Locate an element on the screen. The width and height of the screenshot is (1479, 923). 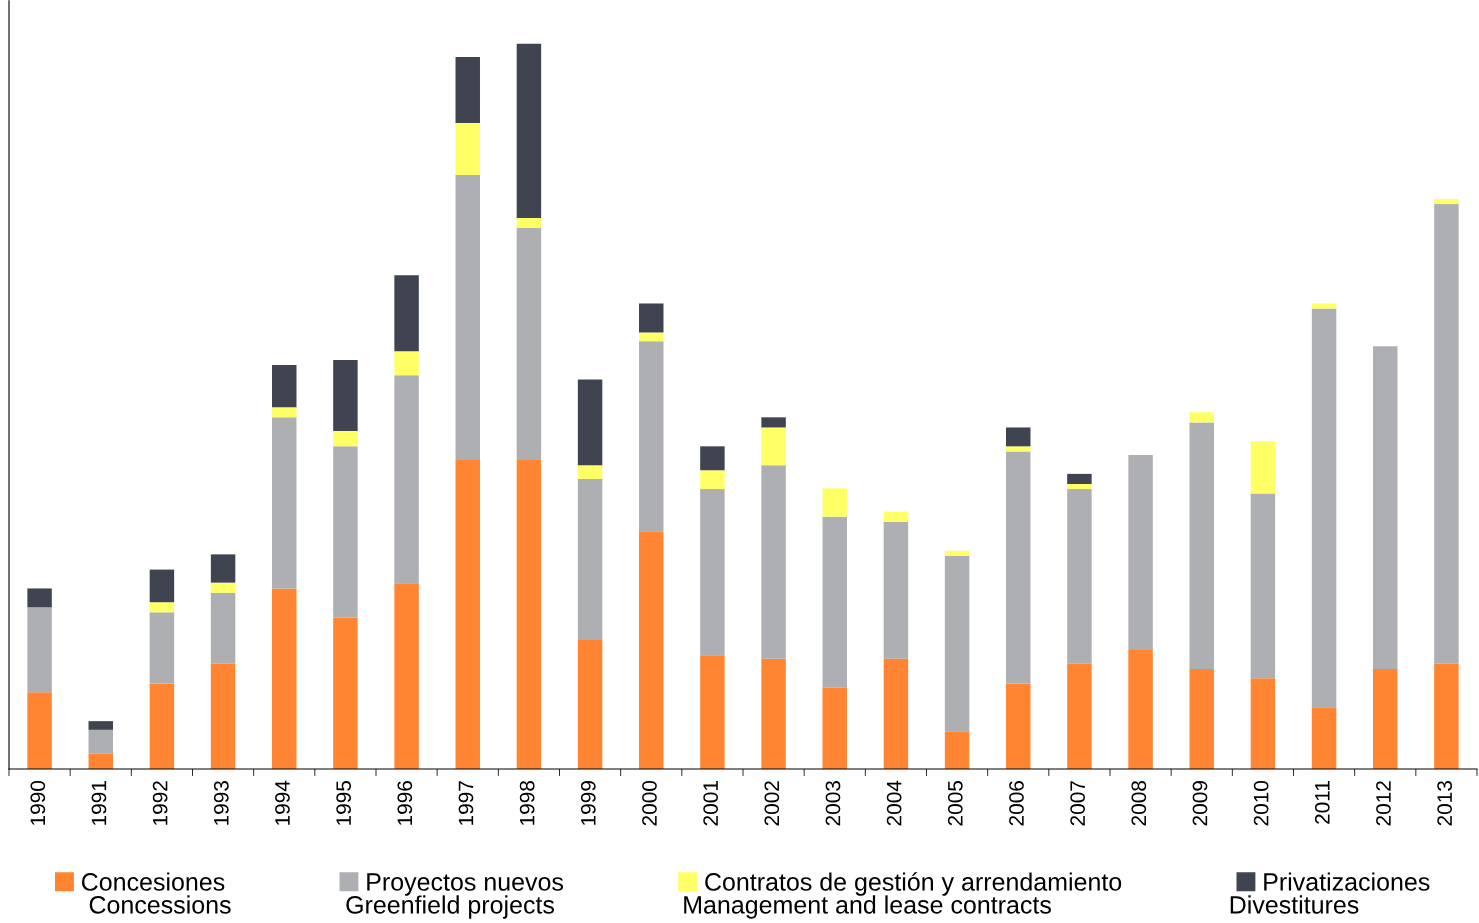
legend-label: Contratos de gestión y arrendamiento is located at coordinates (913, 884).